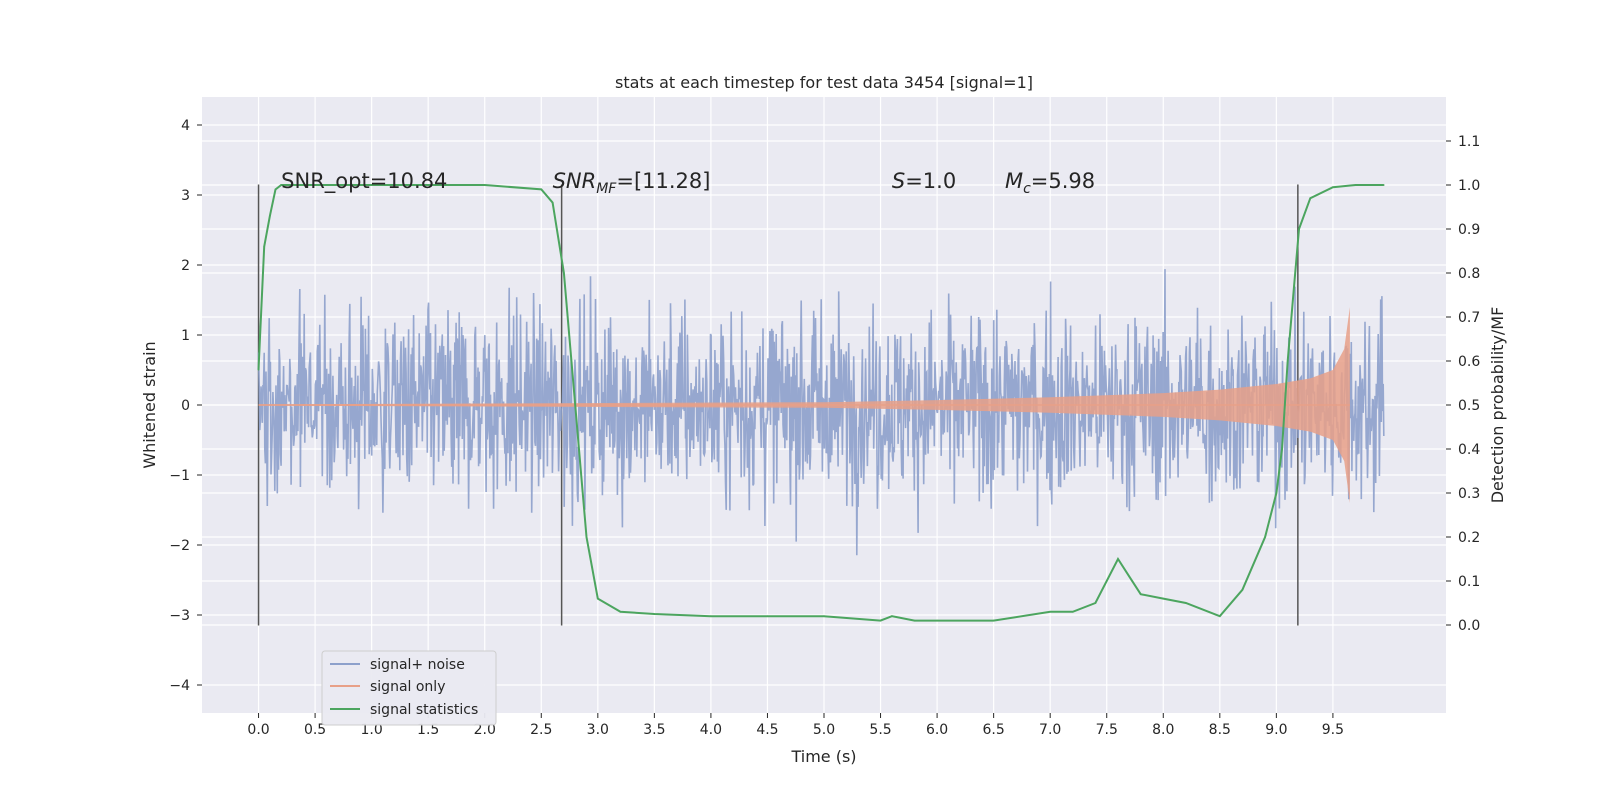  What do you see at coordinates (1276, 730) in the screenshot?
I see `x-tick-label: 9.0` at bounding box center [1276, 730].